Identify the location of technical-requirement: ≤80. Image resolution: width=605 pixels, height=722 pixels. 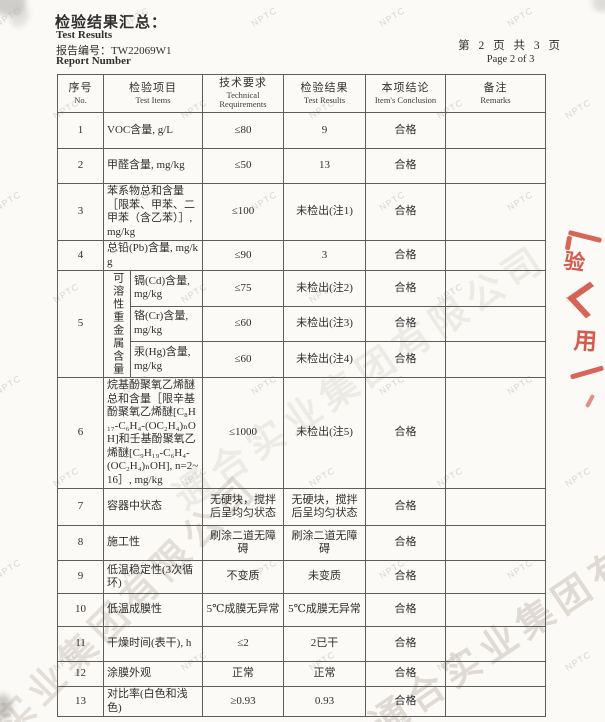
(243, 130).